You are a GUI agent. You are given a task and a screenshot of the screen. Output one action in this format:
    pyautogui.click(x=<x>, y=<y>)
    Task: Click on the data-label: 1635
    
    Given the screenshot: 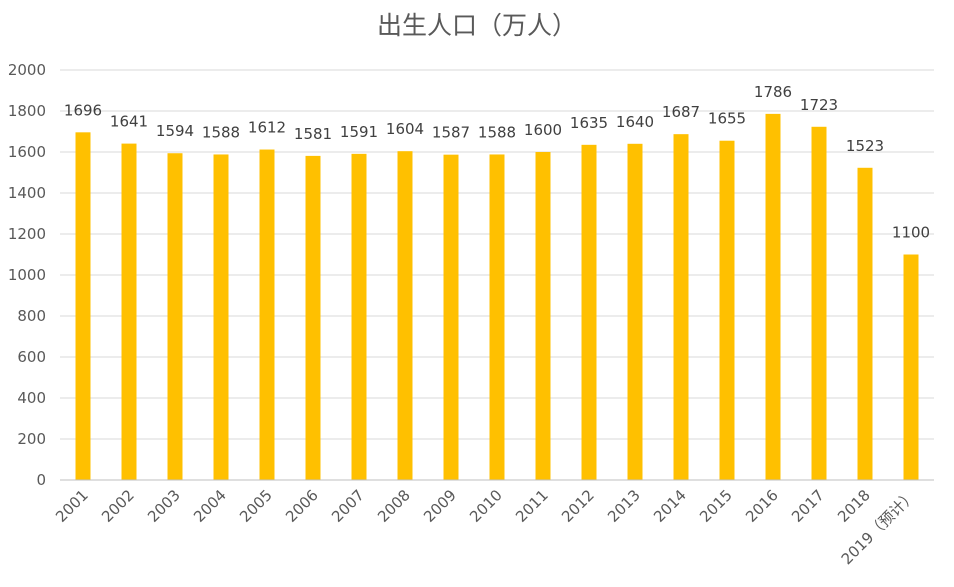 What is the action you would take?
    pyautogui.click(x=589, y=123)
    